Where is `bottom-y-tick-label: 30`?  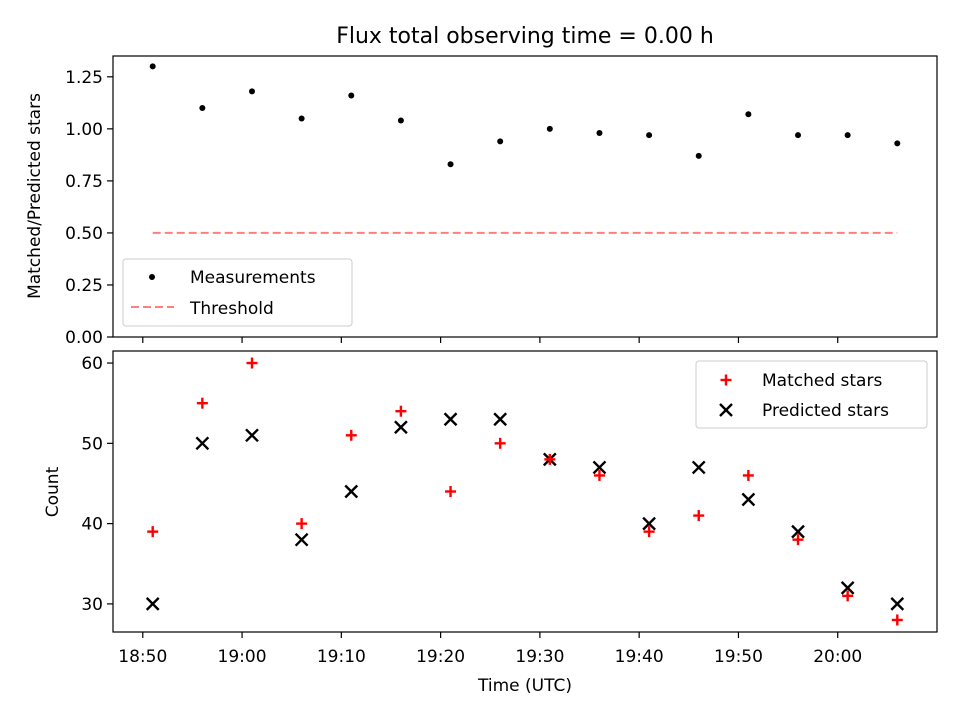 bottom-y-tick-label: 30 is located at coordinates (92, 605).